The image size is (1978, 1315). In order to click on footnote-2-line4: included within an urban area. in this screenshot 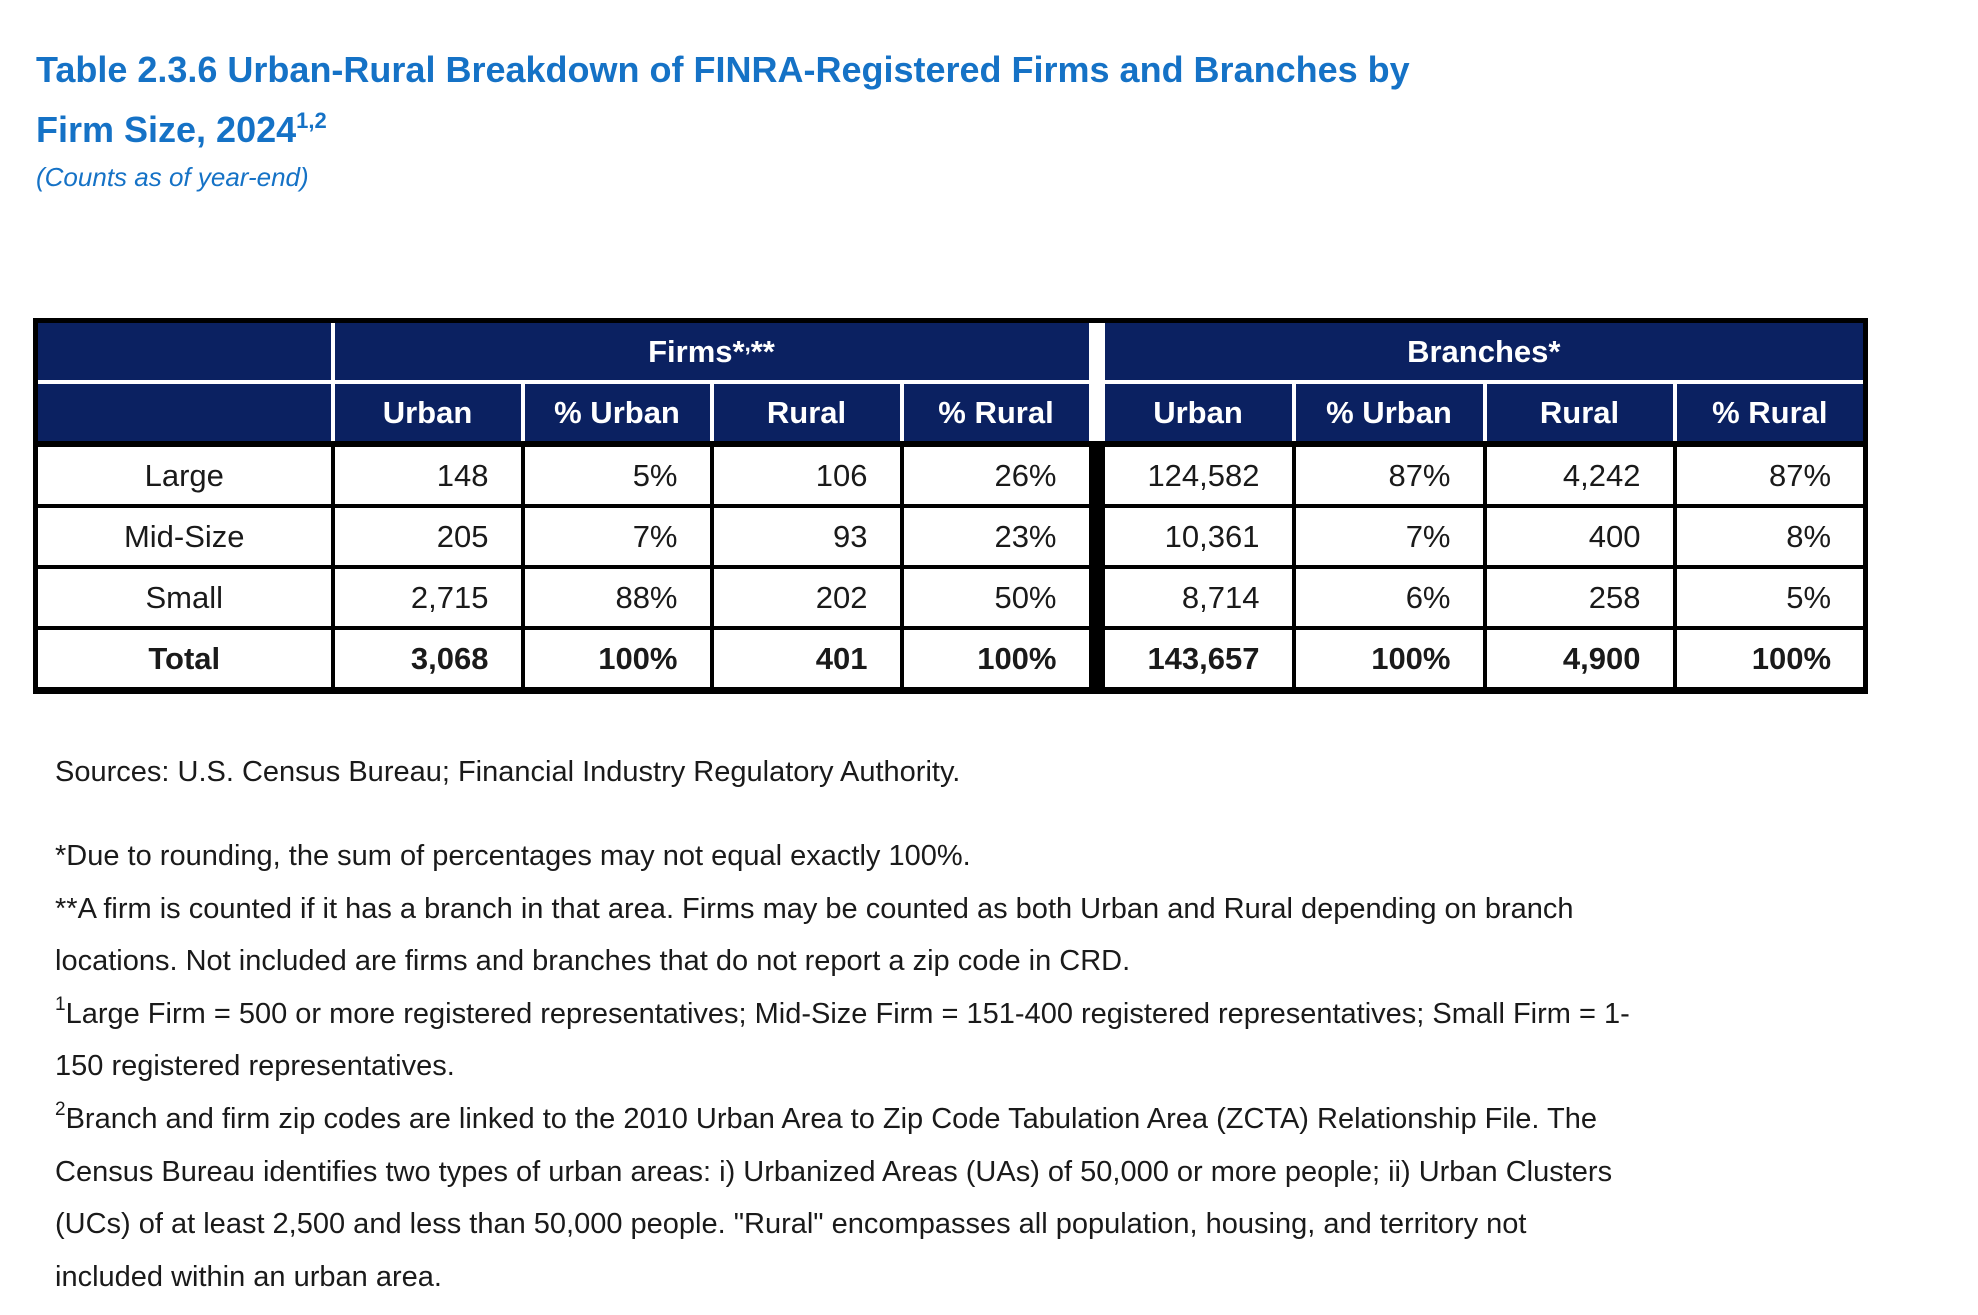, I will do `click(248, 1276)`.